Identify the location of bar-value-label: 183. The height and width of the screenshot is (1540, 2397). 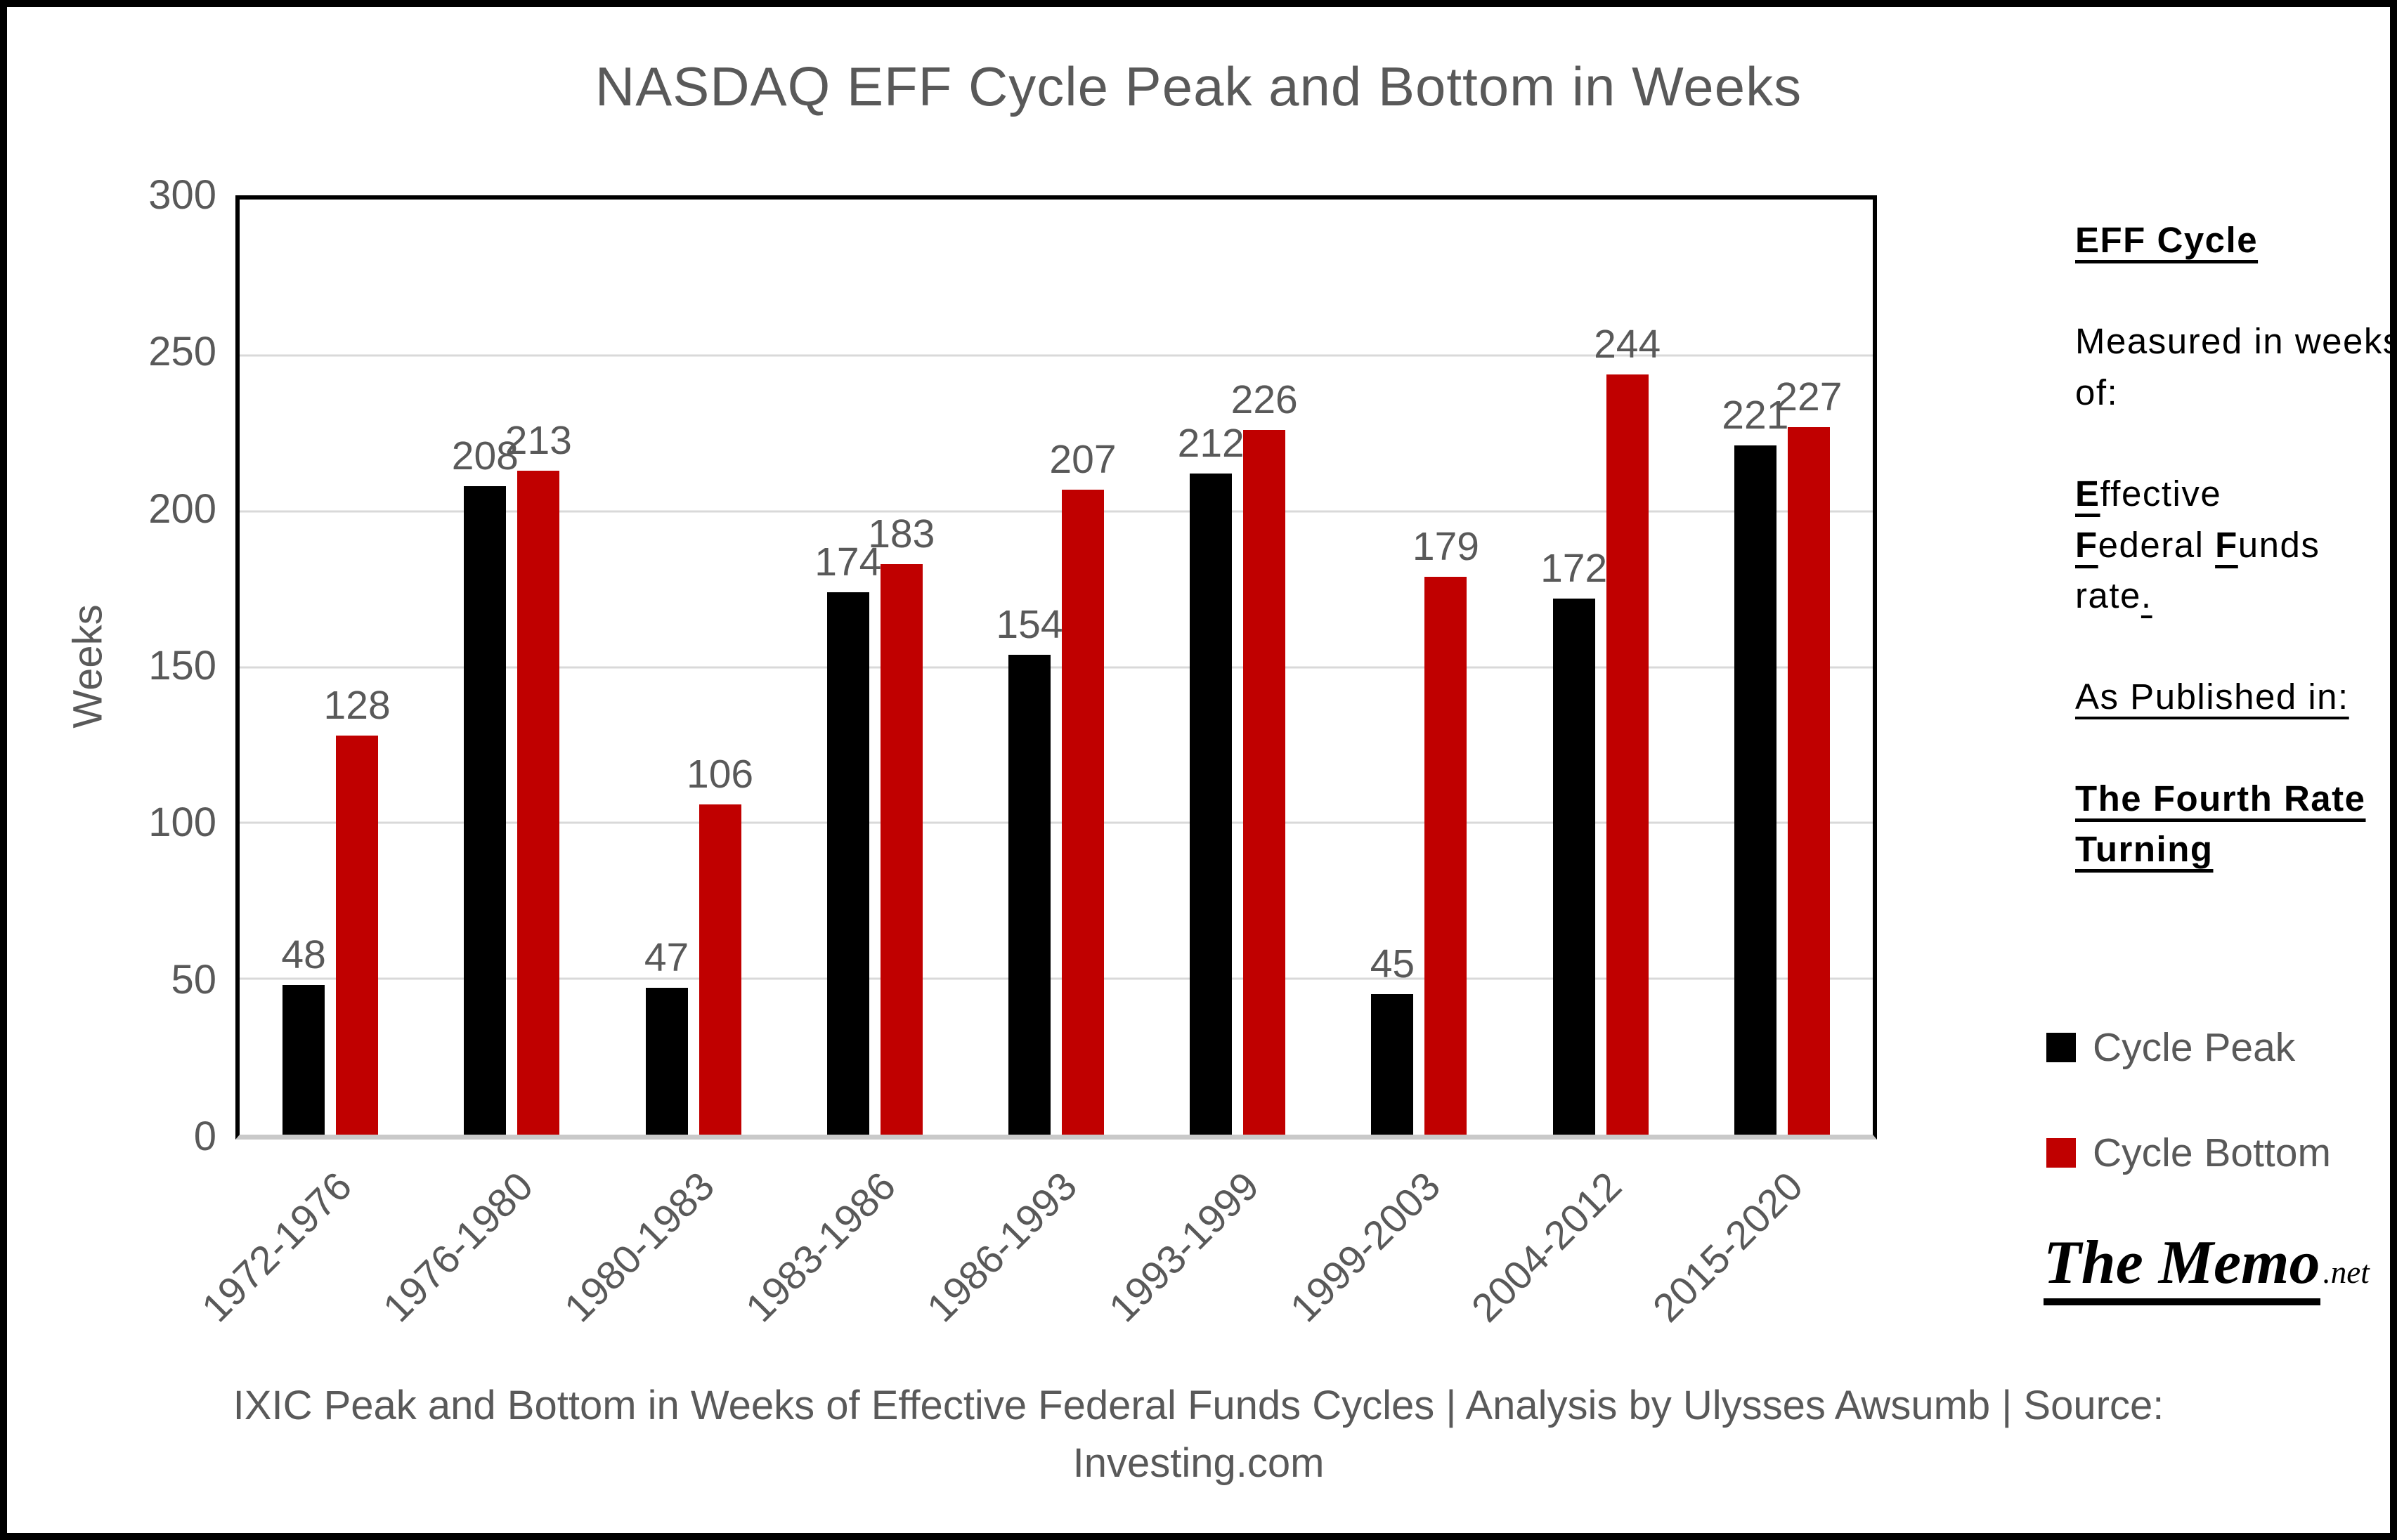
(902, 534).